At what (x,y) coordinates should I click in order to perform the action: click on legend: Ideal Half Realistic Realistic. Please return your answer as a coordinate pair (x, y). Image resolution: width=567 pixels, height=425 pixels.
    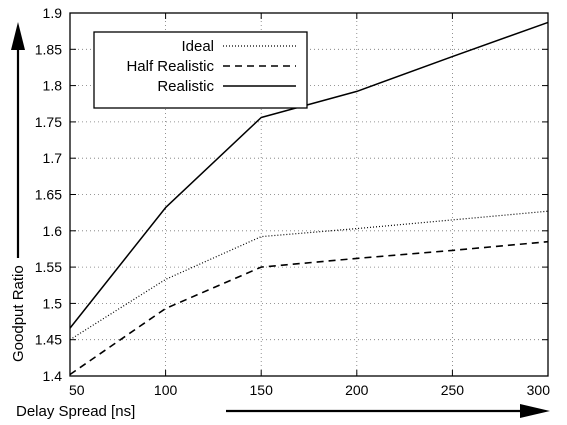
    Looking at the image, I should click on (200, 70).